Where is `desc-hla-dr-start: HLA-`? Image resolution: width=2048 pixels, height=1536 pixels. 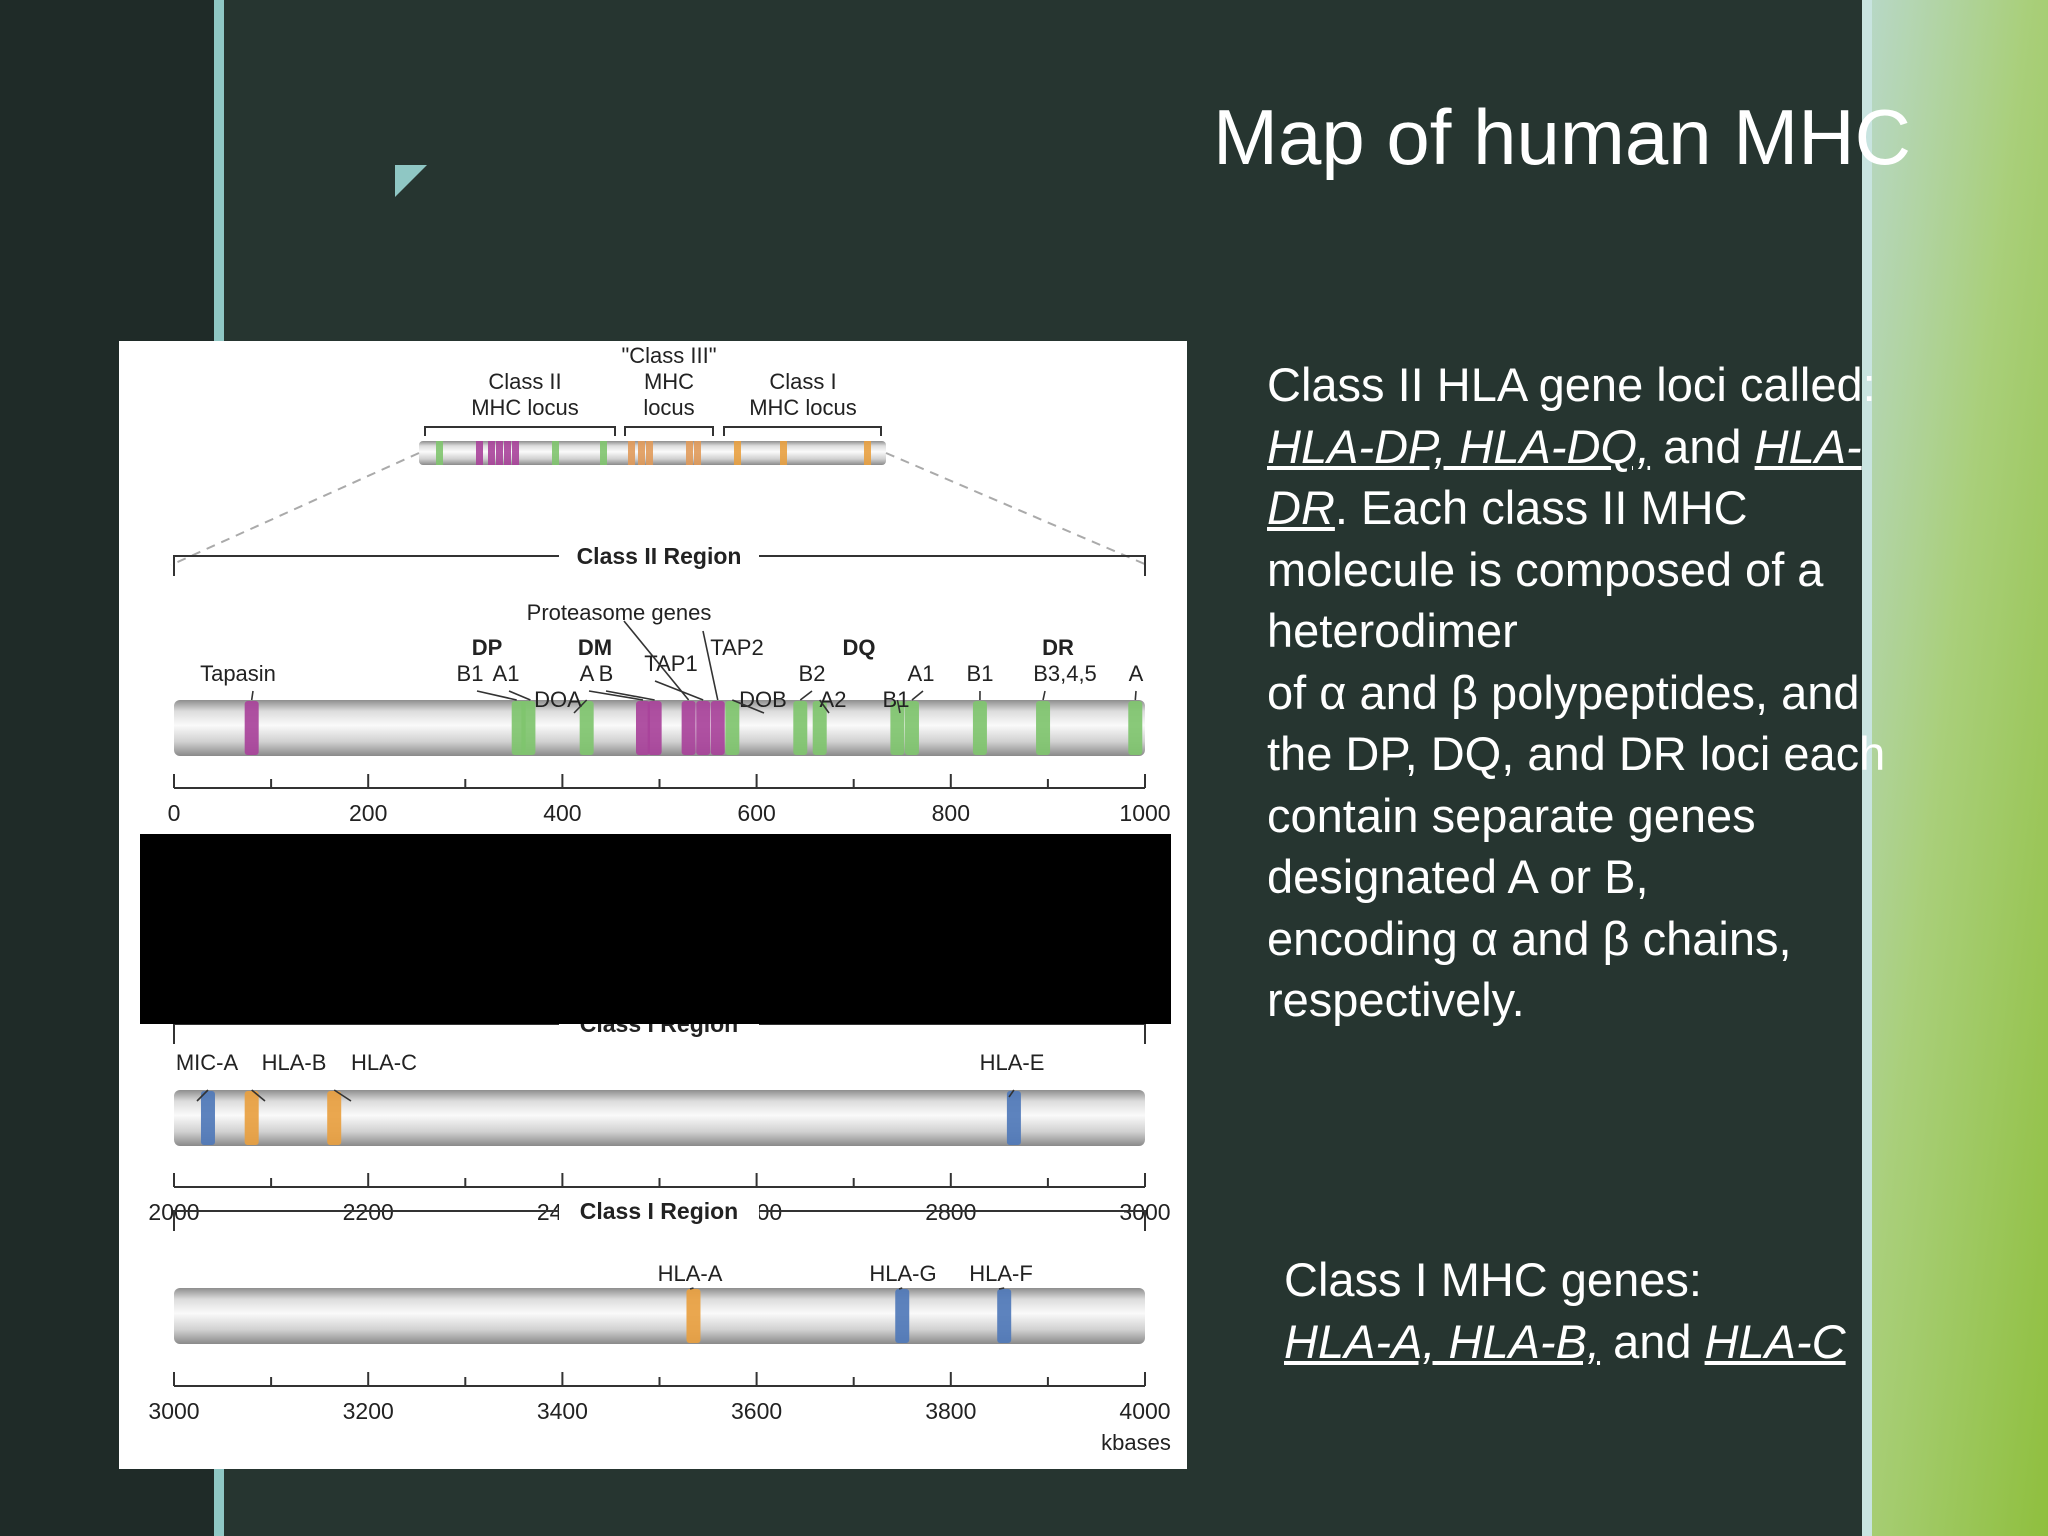
desc-hla-dr-start: HLA- is located at coordinates (1808, 446).